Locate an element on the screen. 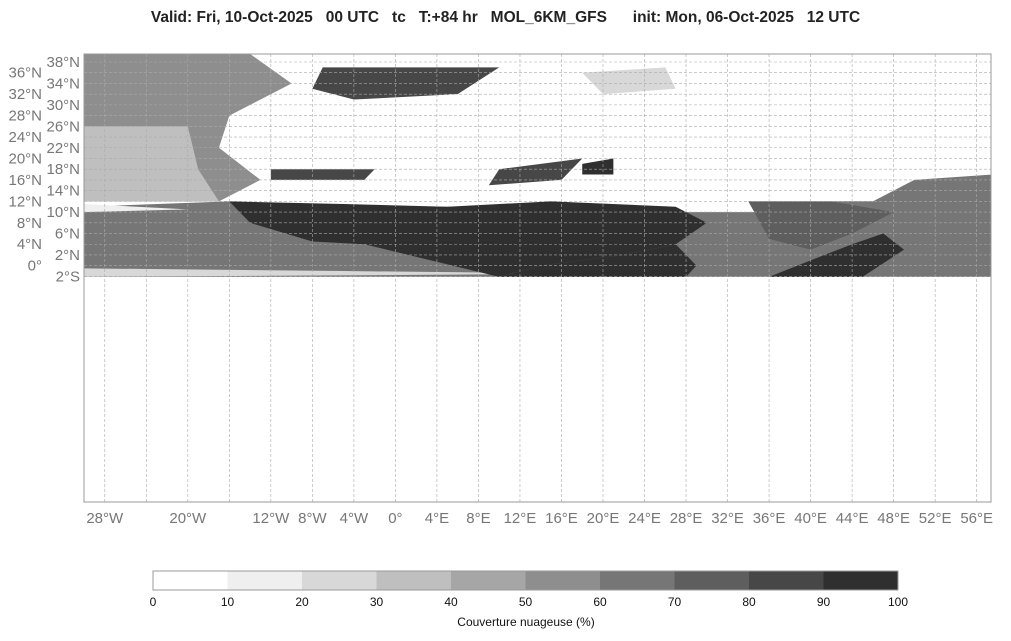 Image resolution: width=1011 pixels, height=641 pixels. lat-tick-label: 4°N is located at coordinates (29, 244).